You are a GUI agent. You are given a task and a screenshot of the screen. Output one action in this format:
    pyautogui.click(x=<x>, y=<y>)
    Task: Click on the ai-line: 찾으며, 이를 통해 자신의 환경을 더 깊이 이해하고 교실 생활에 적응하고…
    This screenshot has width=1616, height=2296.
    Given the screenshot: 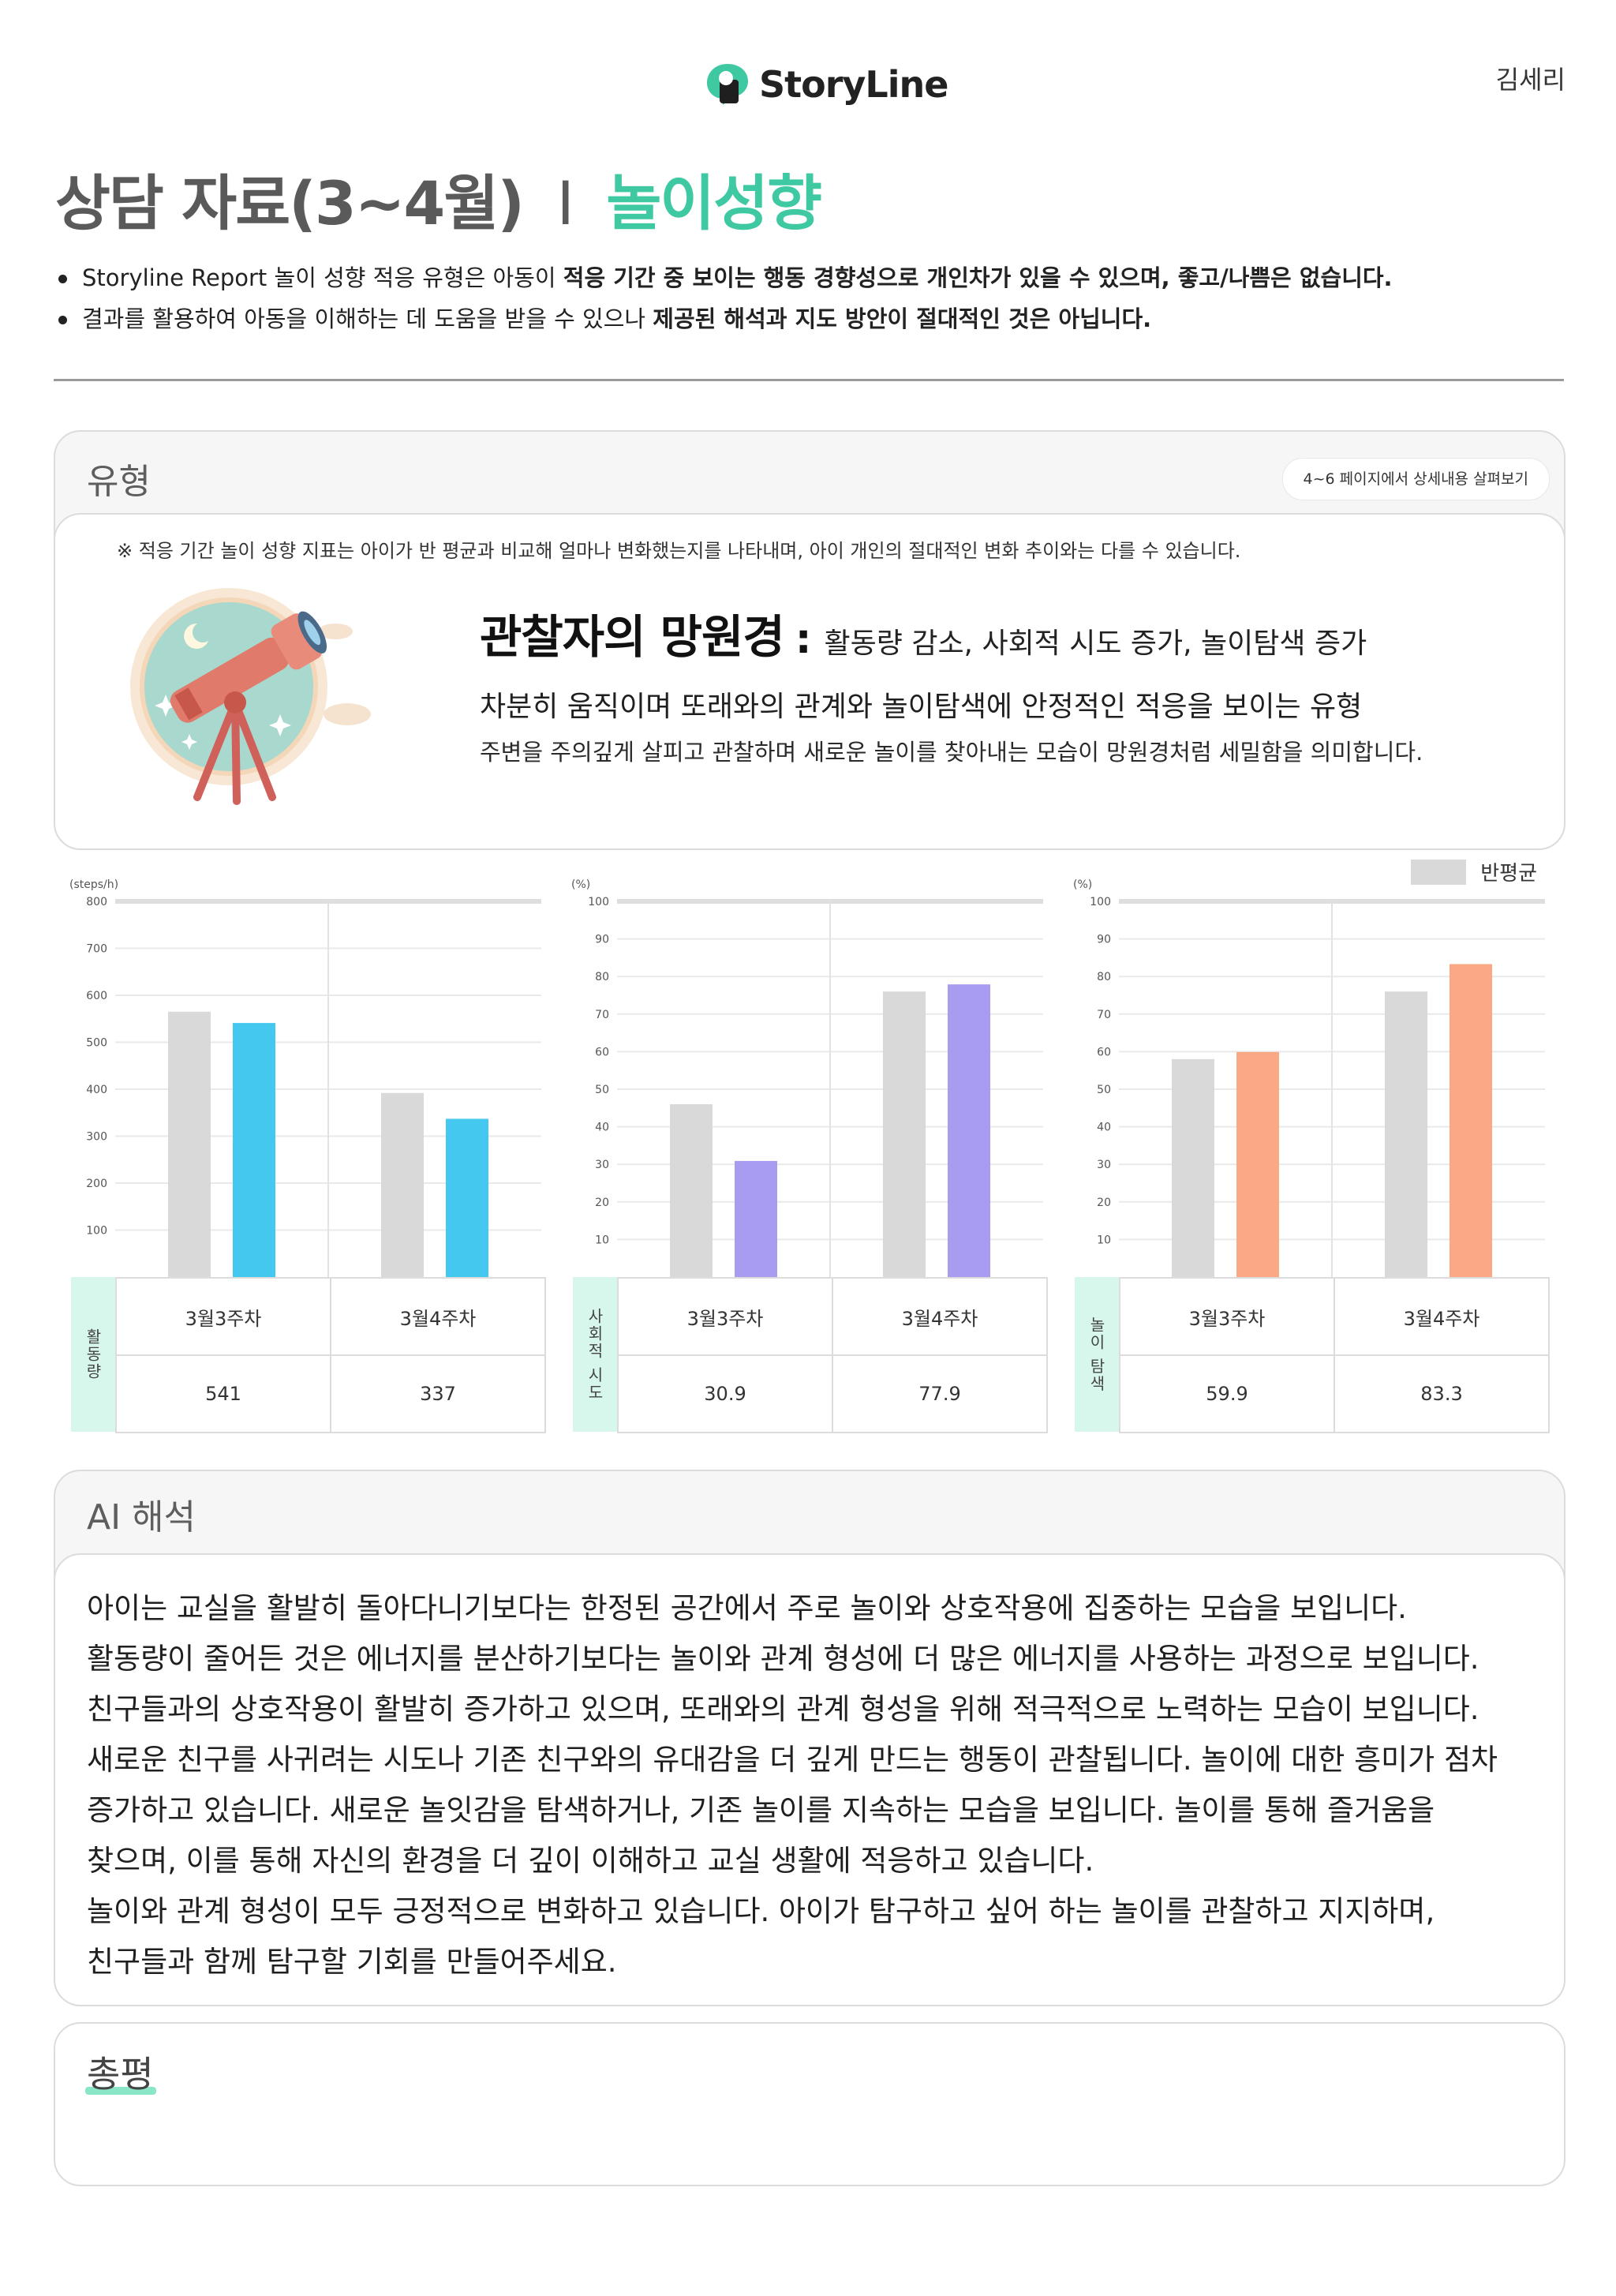 What is the action you would take?
    pyautogui.click(x=590, y=1861)
    